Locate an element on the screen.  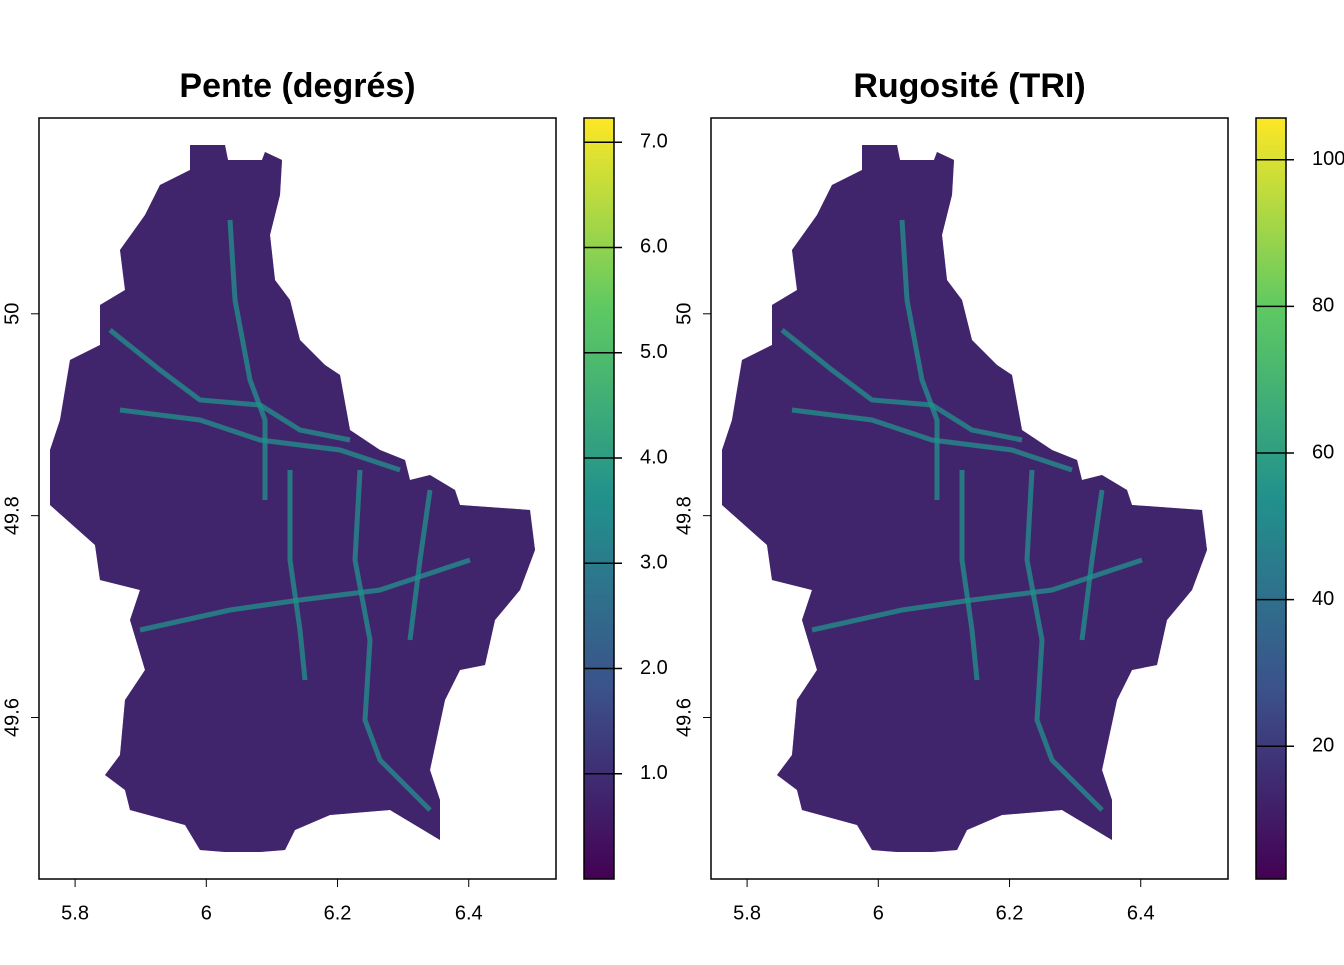
colorbar-tick-label: 2.0 is located at coordinates (654, 668).